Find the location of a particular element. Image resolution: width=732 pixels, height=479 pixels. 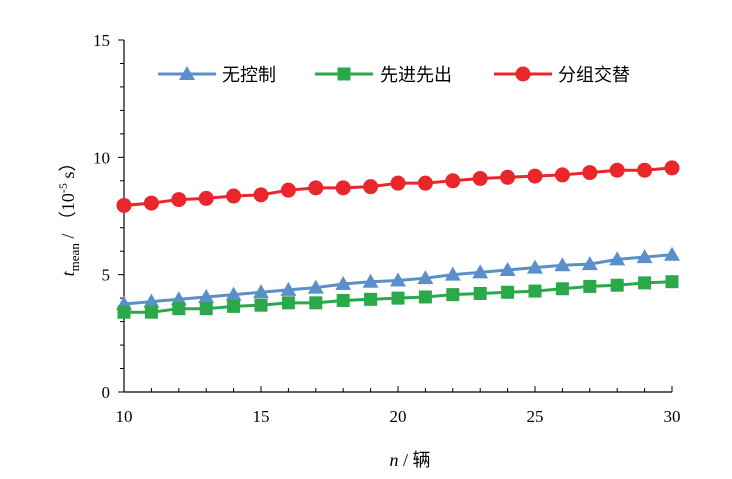

legend-item: 分组交替 is located at coordinates (562, 75).